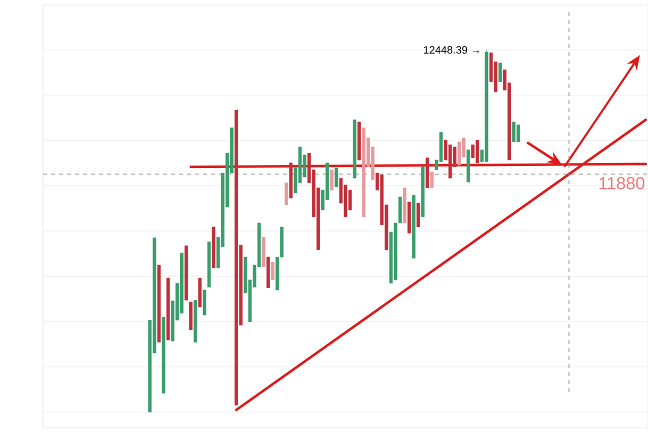  Describe the element at coordinates (452, 50) in the screenshot. I see `annotation: 12448.39 →` at that location.